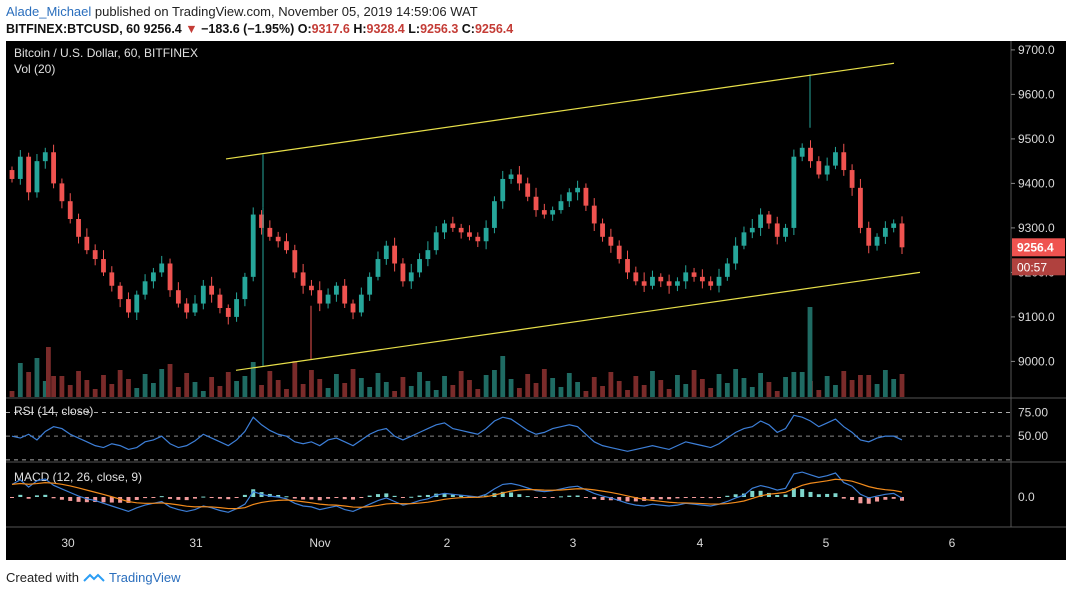  I want to click on last-price: 9256.4, so click(162, 29).